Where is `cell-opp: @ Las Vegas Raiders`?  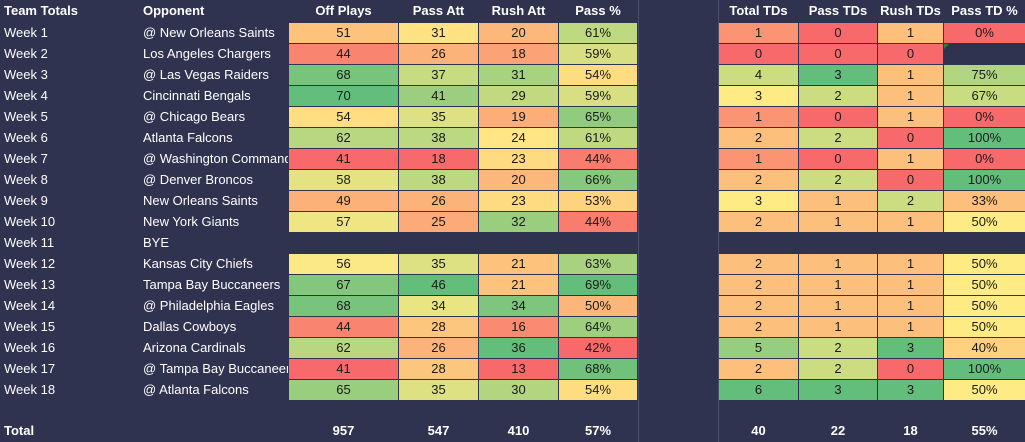
cell-opp: @ Las Vegas Raiders is located at coordinates (206, 74).